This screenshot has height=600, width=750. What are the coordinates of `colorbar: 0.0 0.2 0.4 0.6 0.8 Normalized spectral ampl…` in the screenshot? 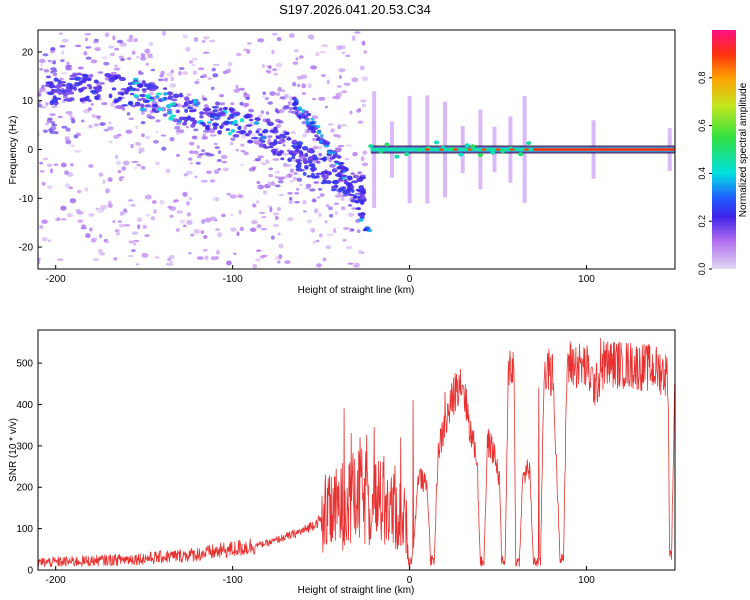 It's located at (723, 152).